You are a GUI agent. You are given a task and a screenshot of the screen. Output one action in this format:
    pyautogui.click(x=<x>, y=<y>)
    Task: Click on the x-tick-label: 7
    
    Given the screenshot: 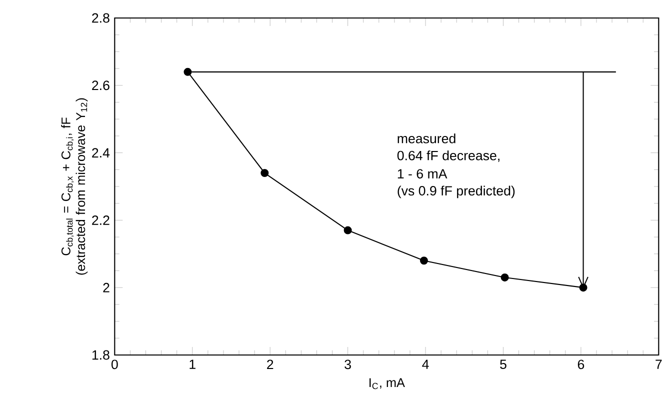 What is the action you would take?
    pyautogui.click(x=659, y=364)
    